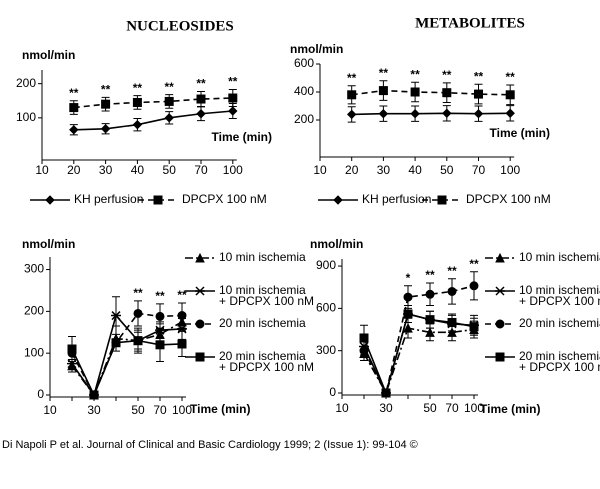  What do you see at coordinates (180, 26) in the screenshot?
I see `heading: NUCLEOSIDES` at bounding box center [180, 26].